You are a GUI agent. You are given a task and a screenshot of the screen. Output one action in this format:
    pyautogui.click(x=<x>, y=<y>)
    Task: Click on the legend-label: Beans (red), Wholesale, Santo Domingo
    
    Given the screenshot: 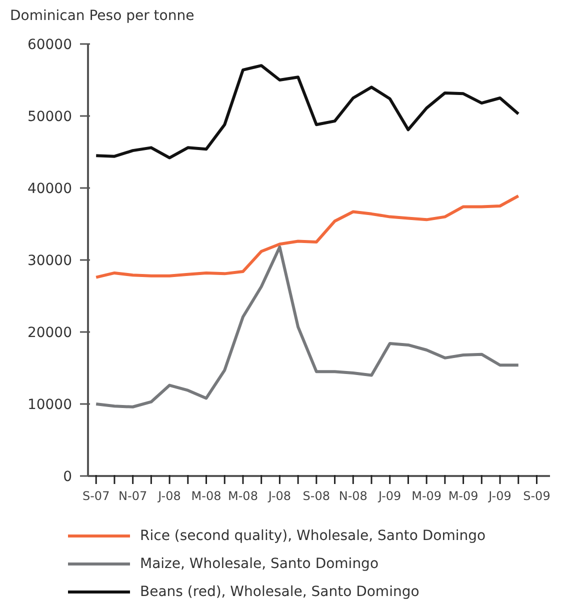 What is the action you would take?
    pyautogui.click(x=280, y=592)
    